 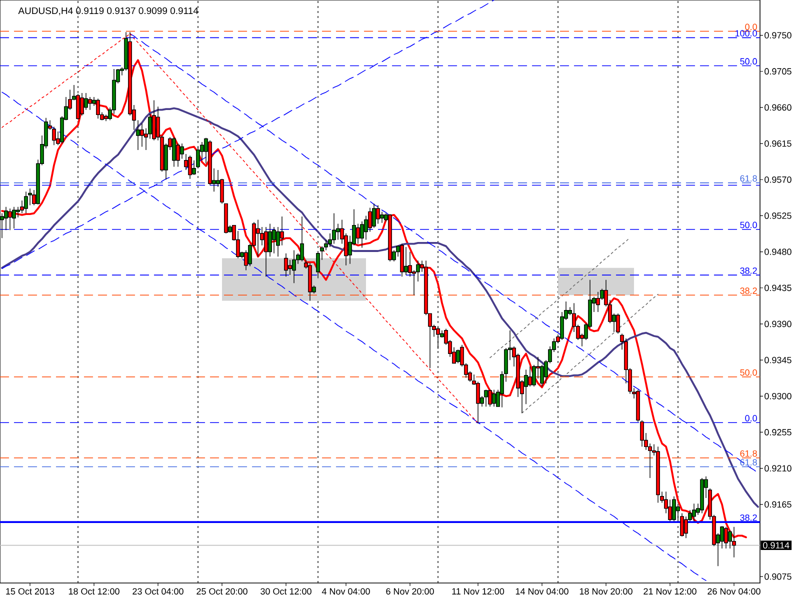 I want to click on y-tick-label: 0.9525, so click(x=778, y=215).